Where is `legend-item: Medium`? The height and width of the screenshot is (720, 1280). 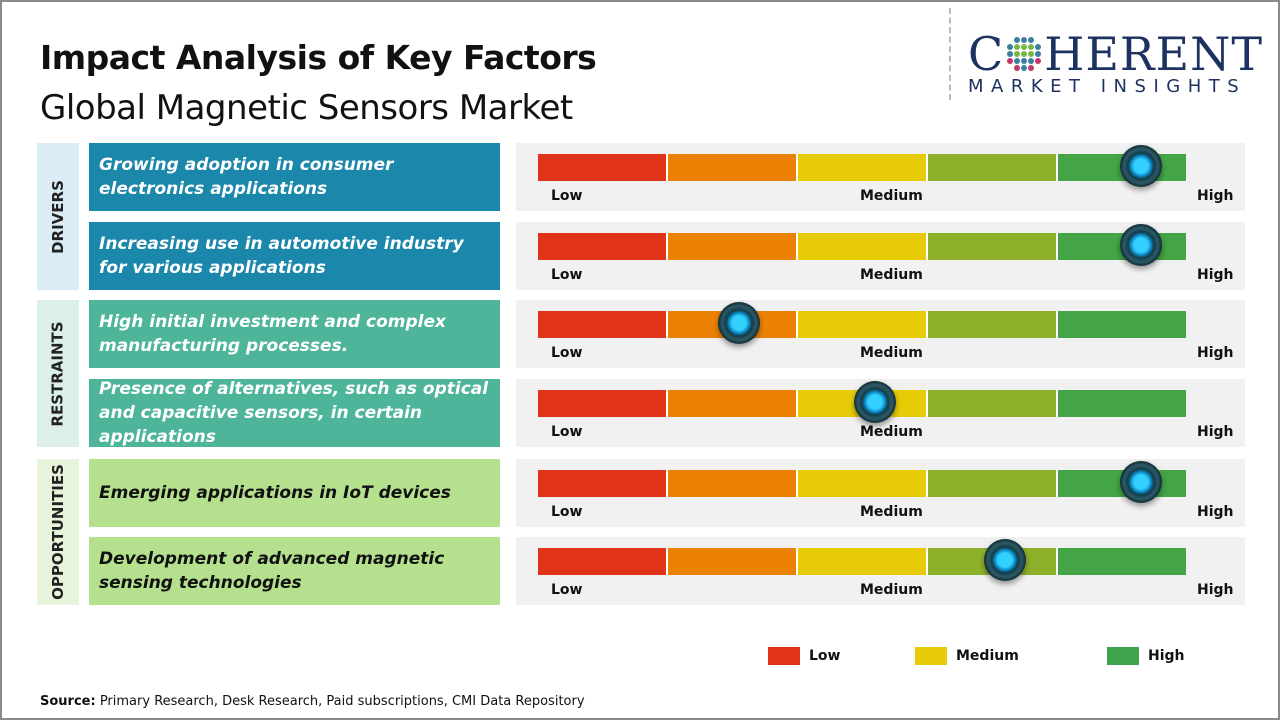 legend-item: Medium is located at coordinates (967, 656).